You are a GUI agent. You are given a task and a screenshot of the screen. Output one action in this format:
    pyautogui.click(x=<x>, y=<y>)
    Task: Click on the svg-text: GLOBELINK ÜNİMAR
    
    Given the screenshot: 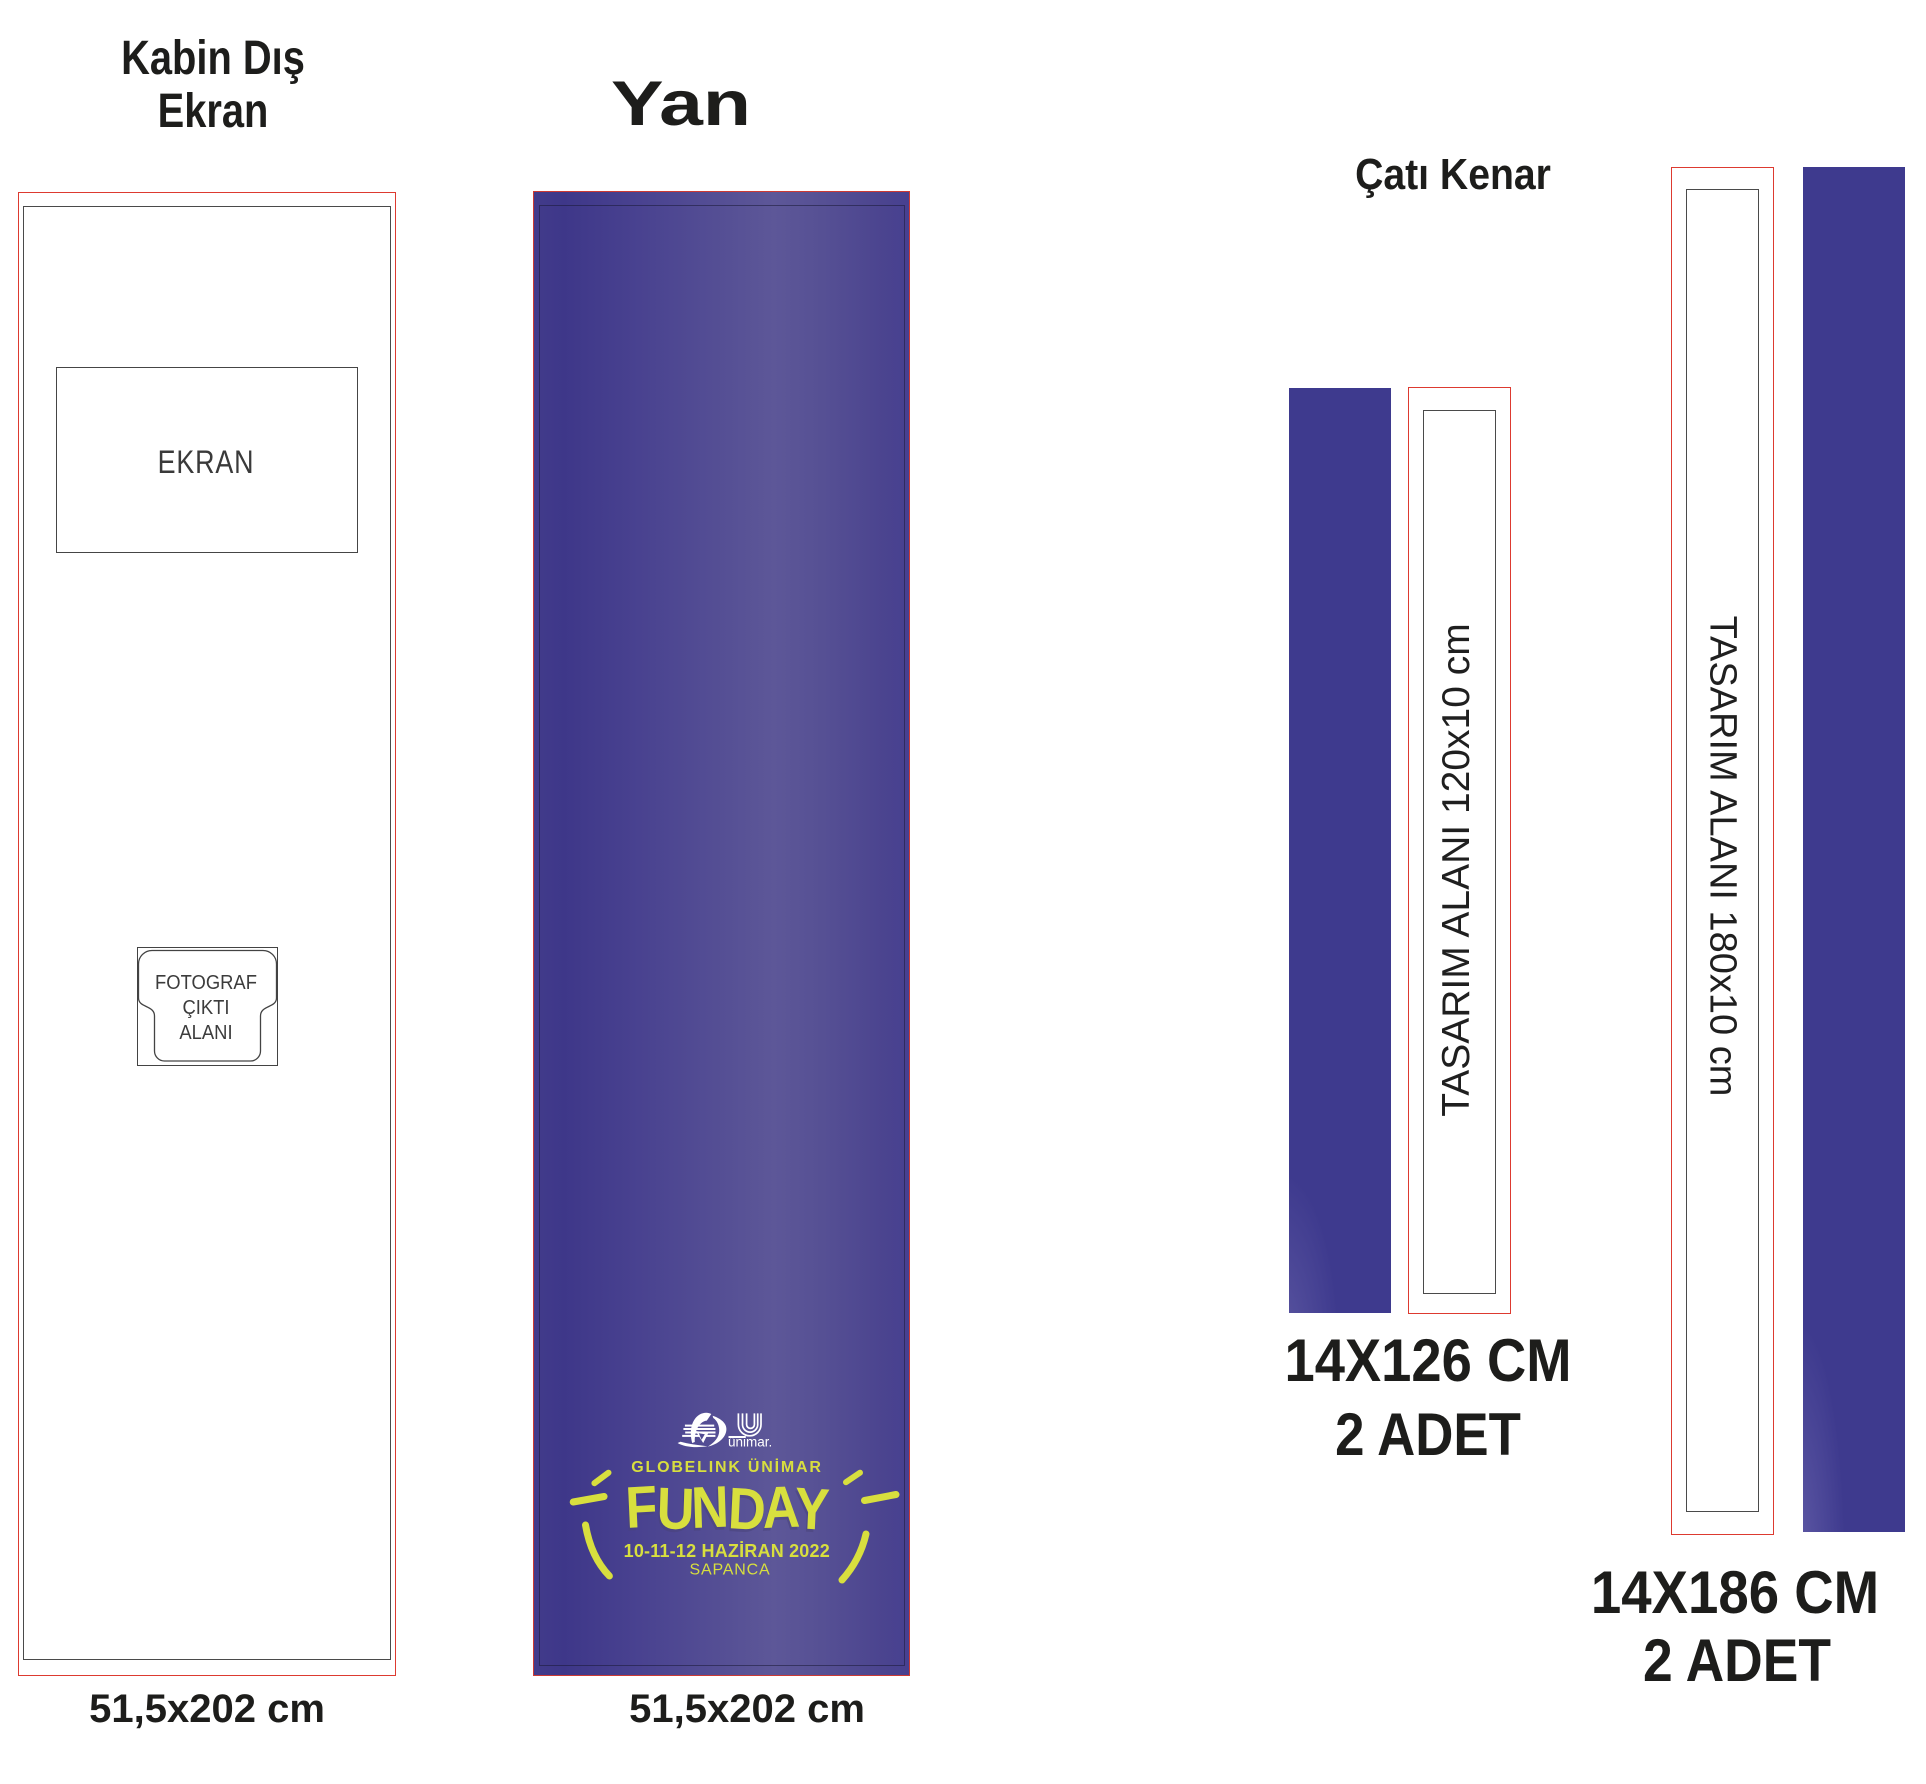 What is the action you would take?
    pyautogui.click(x=726, y=1466)
    